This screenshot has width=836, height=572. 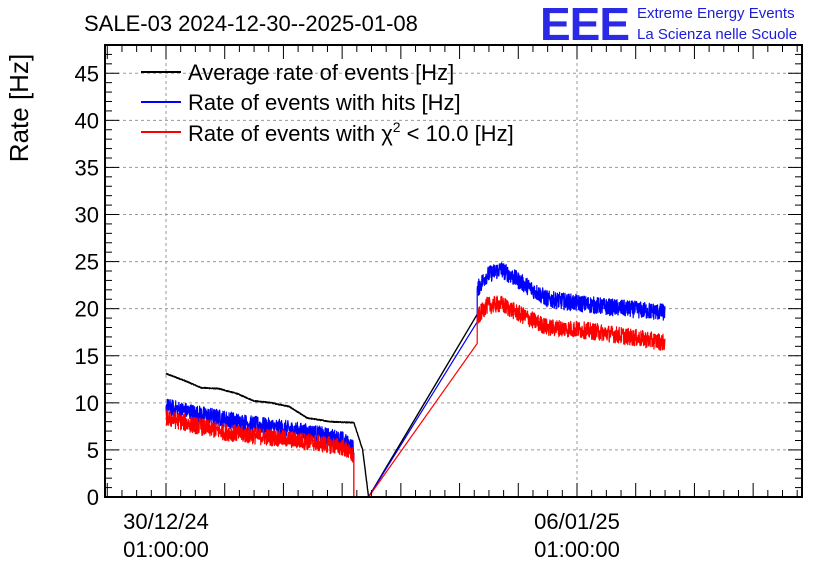 I want to click on y-tick-label: 30, so click(x=87, y=215).